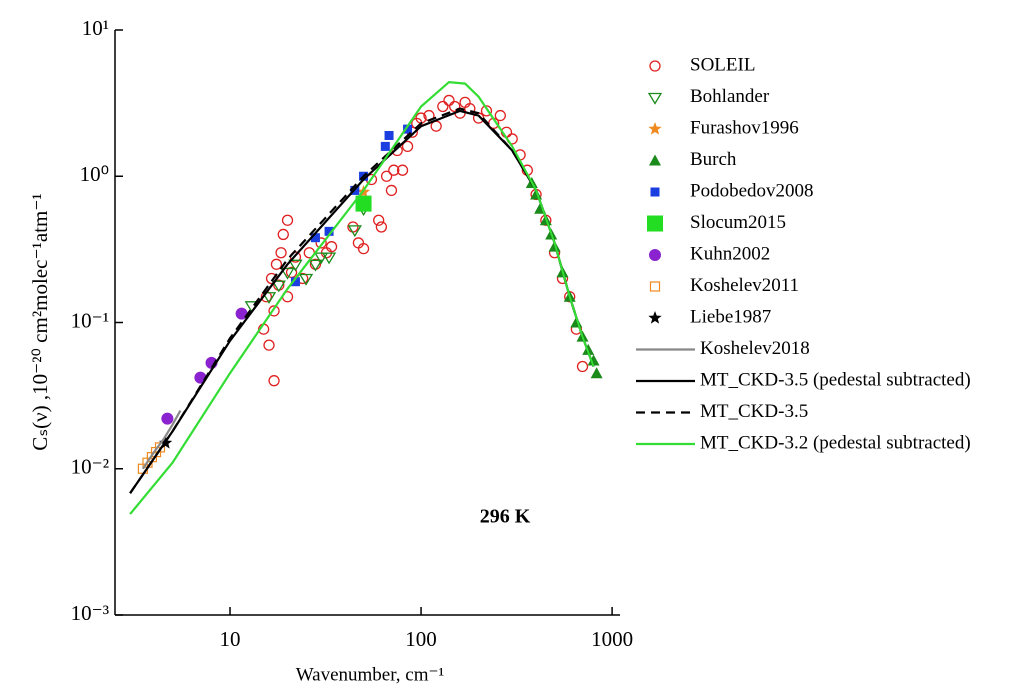 Image resolution: width=1031 pixels, height=693 pixels. What do you see at coordinates (90, 467) in the screenshot?
I see `y-tick-label: 10⁻²` at bounding box center [90, 467].